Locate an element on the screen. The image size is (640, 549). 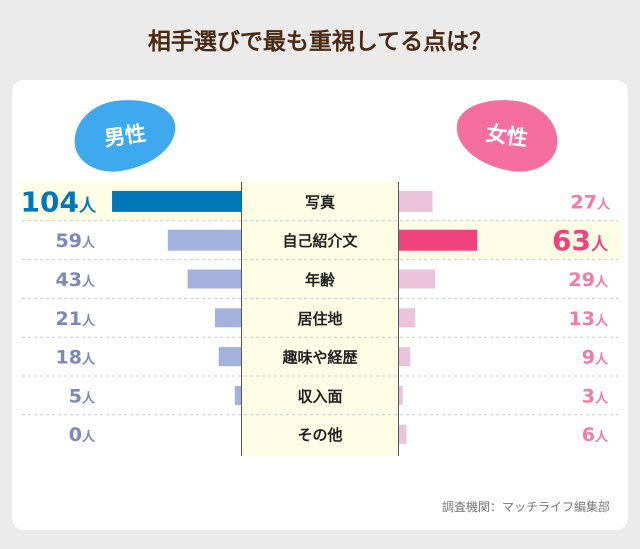
category-label: 居住地 is located at coordinates (319, 319).